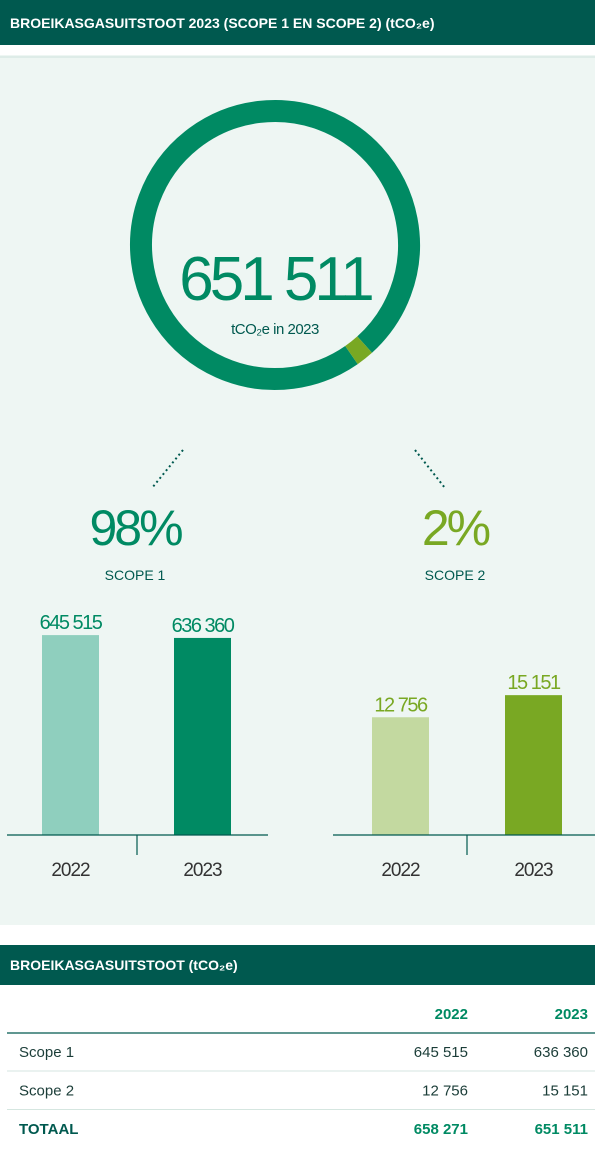 This screenshot has height=1153, width=595. I want to click on donut-center-value: 651 511, so click(275, 279).